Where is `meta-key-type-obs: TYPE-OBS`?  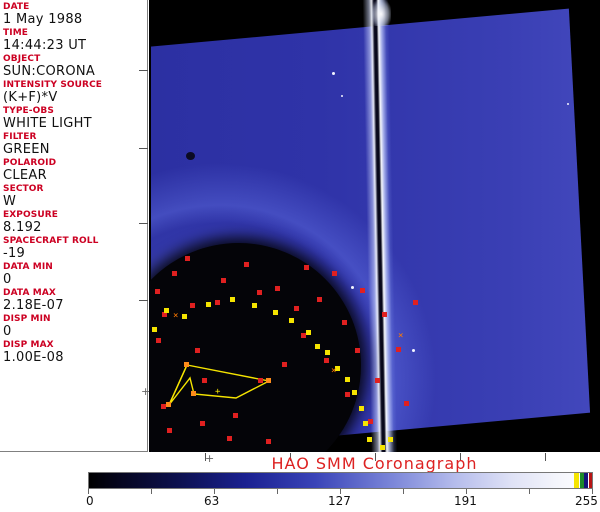 meta-key-type-obs: TYPE-OBS is located at coordinates (28, 111).